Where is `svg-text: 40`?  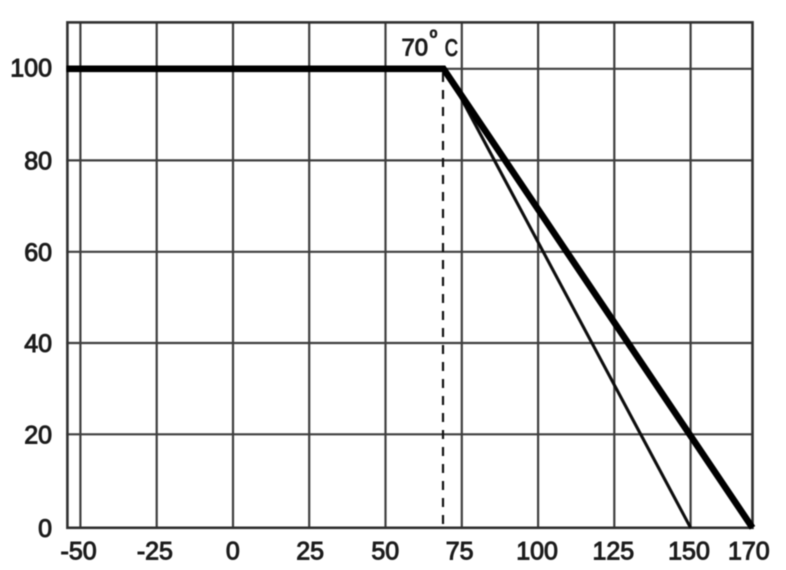
svg-text: 40 is located at coordinates (38, 344).